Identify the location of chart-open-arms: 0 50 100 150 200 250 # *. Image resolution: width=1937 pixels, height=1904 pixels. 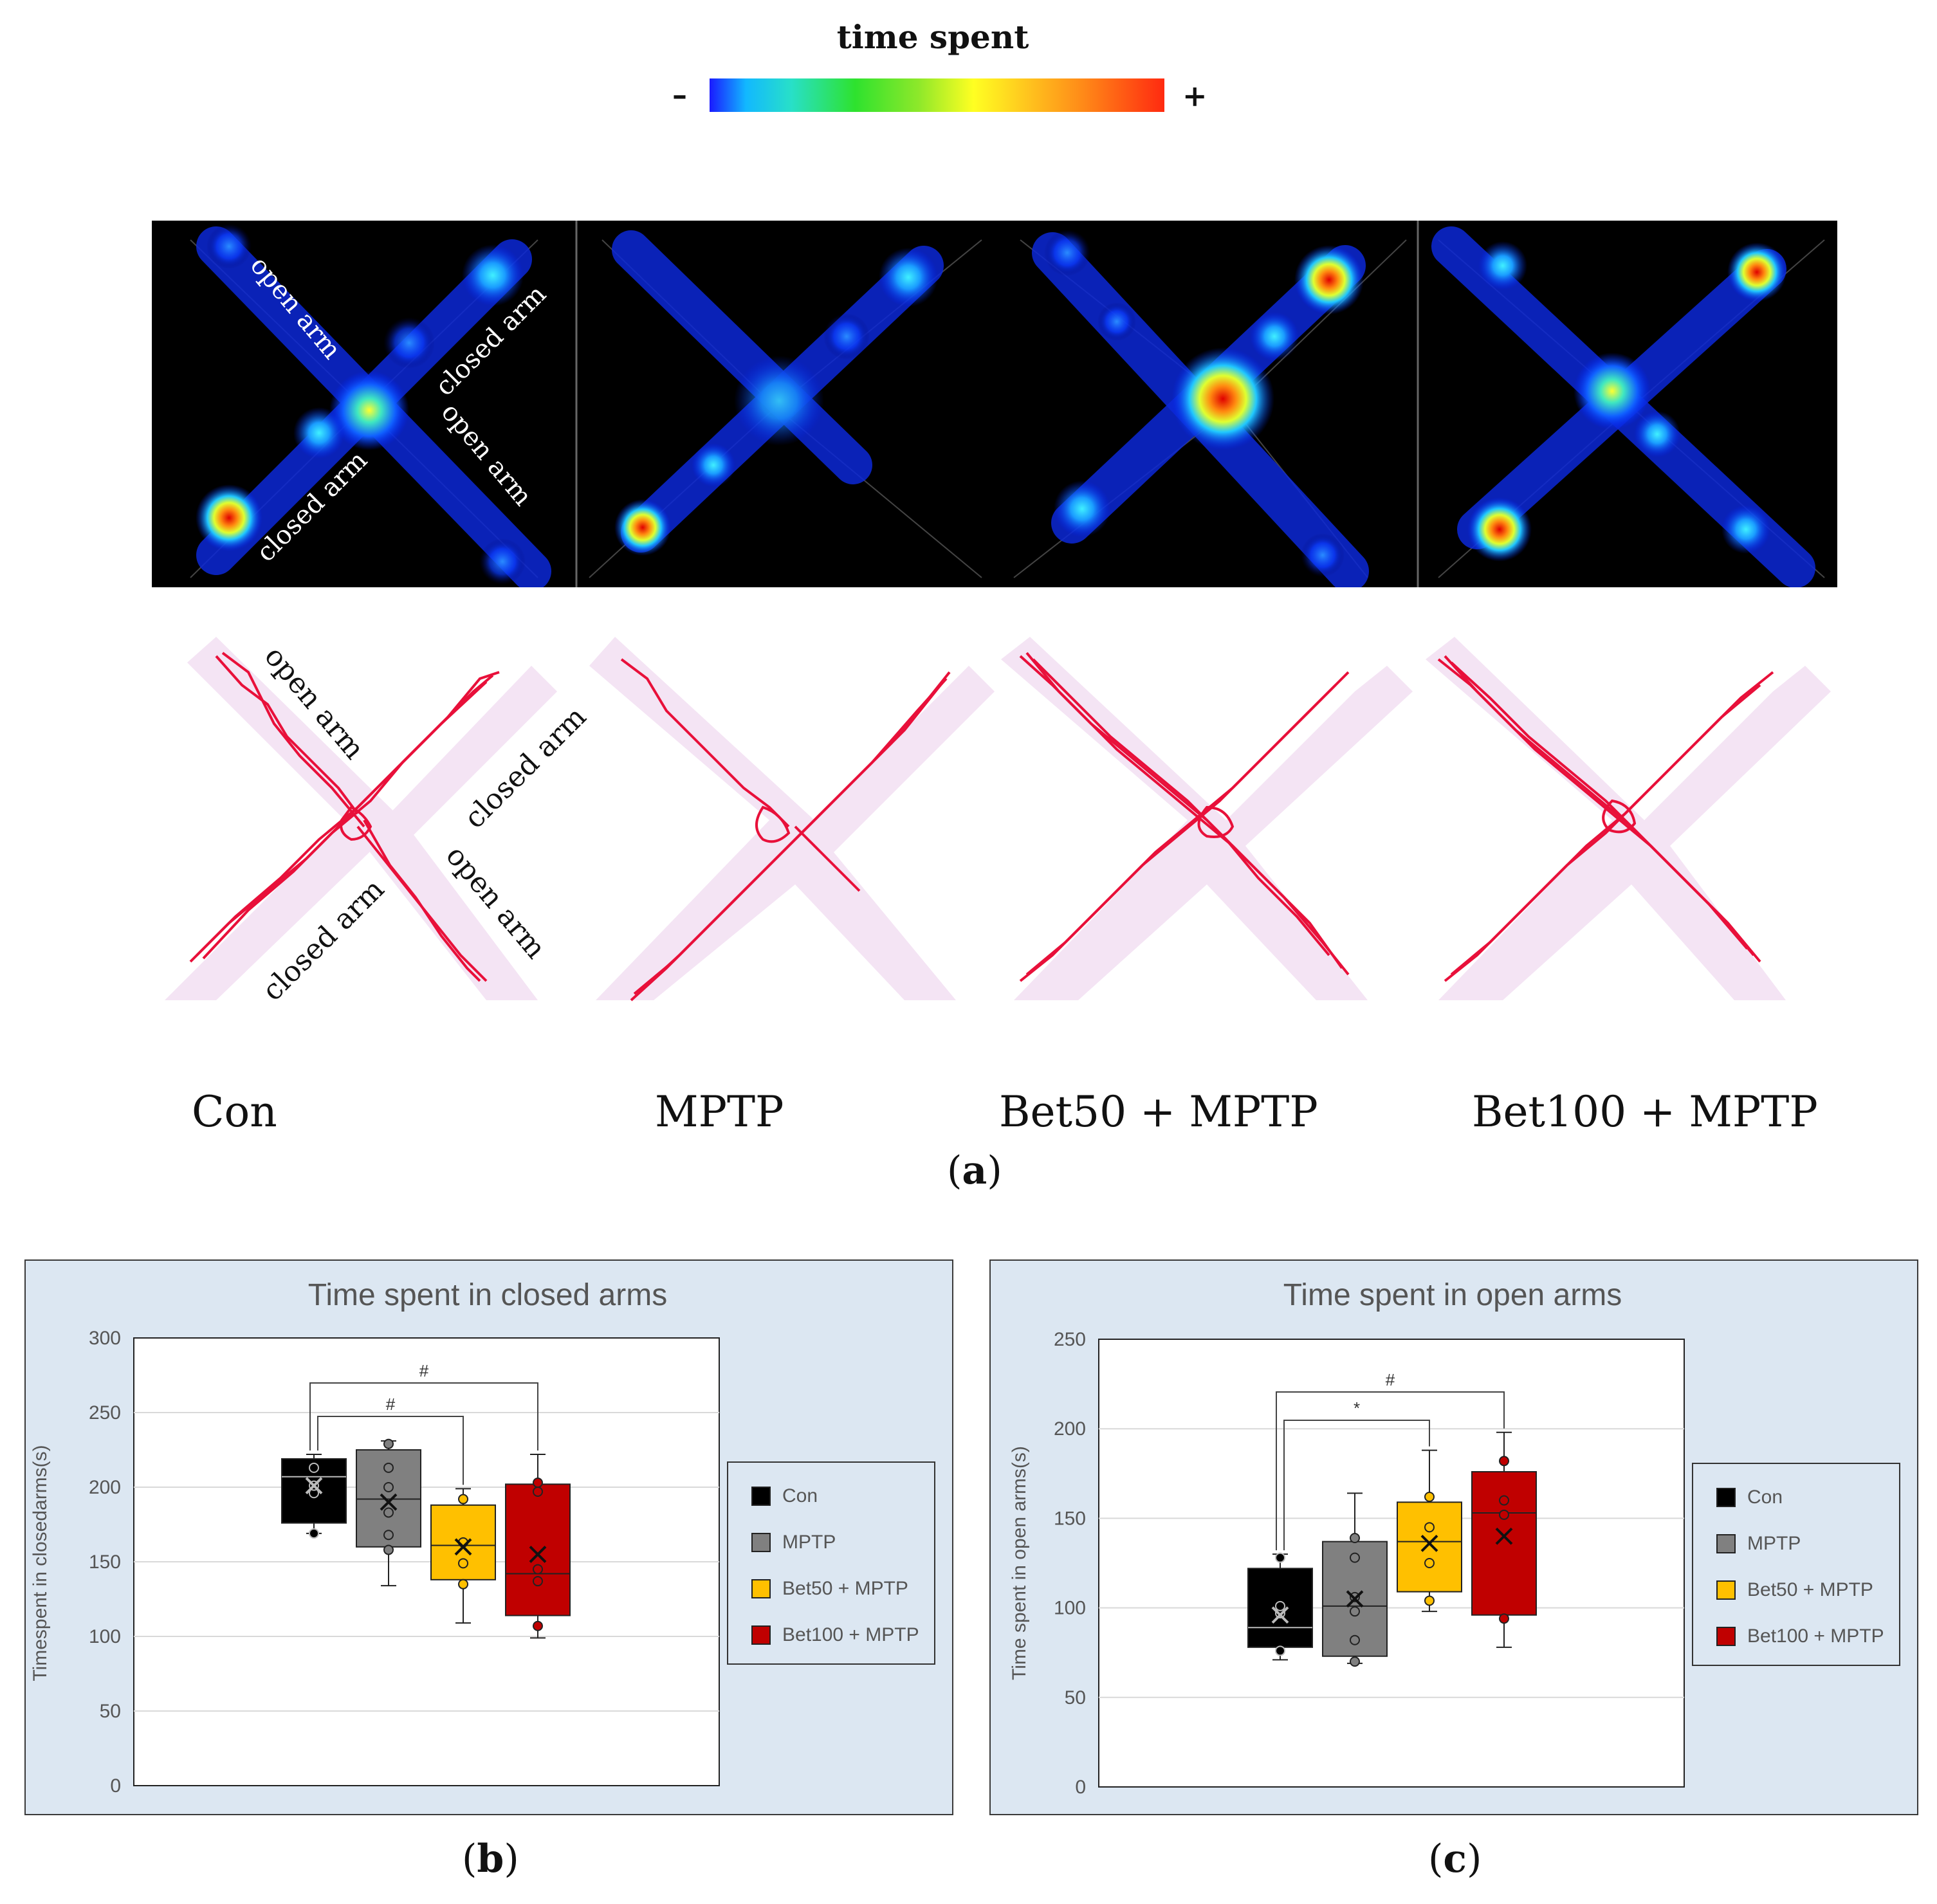
(1369, 1563).